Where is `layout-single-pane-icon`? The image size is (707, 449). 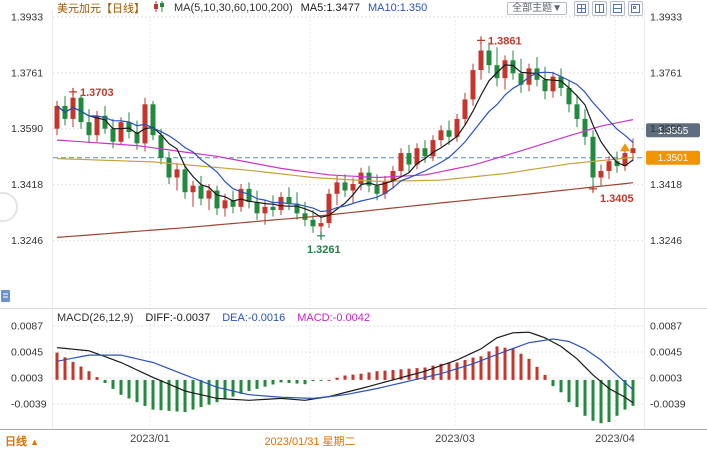
layout-single-pane-icon is located at coordinates (635, 8).